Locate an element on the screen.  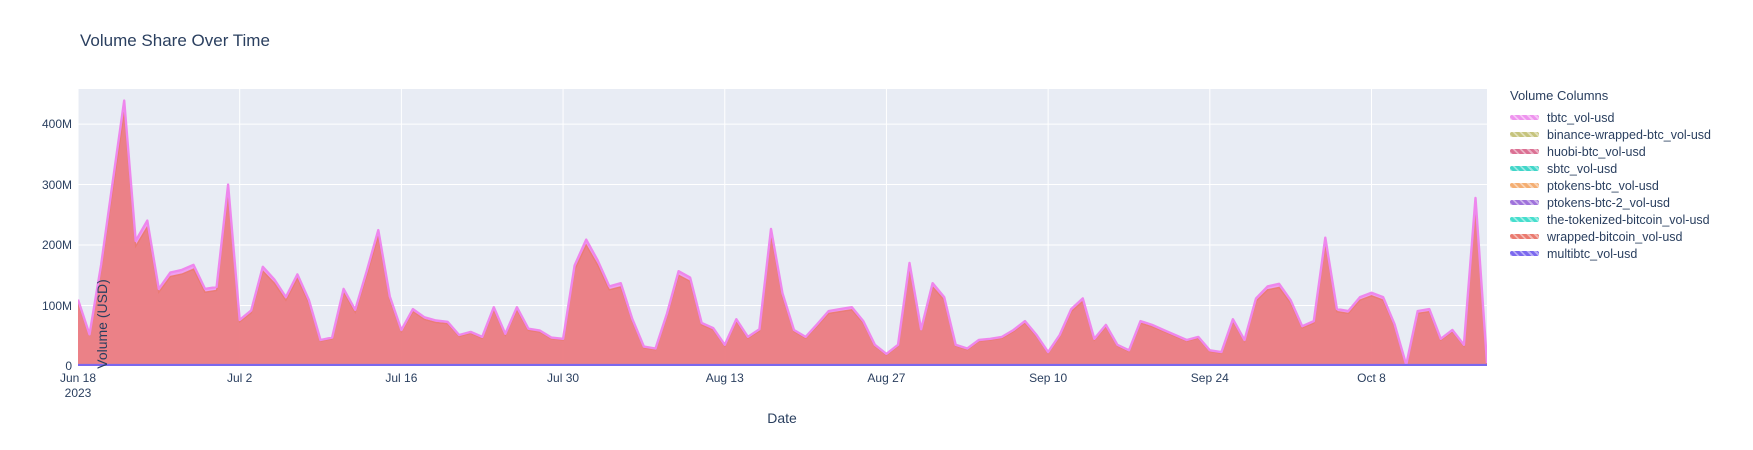
x-tick-label: Jul 30 is located at coordinates (563, 378).